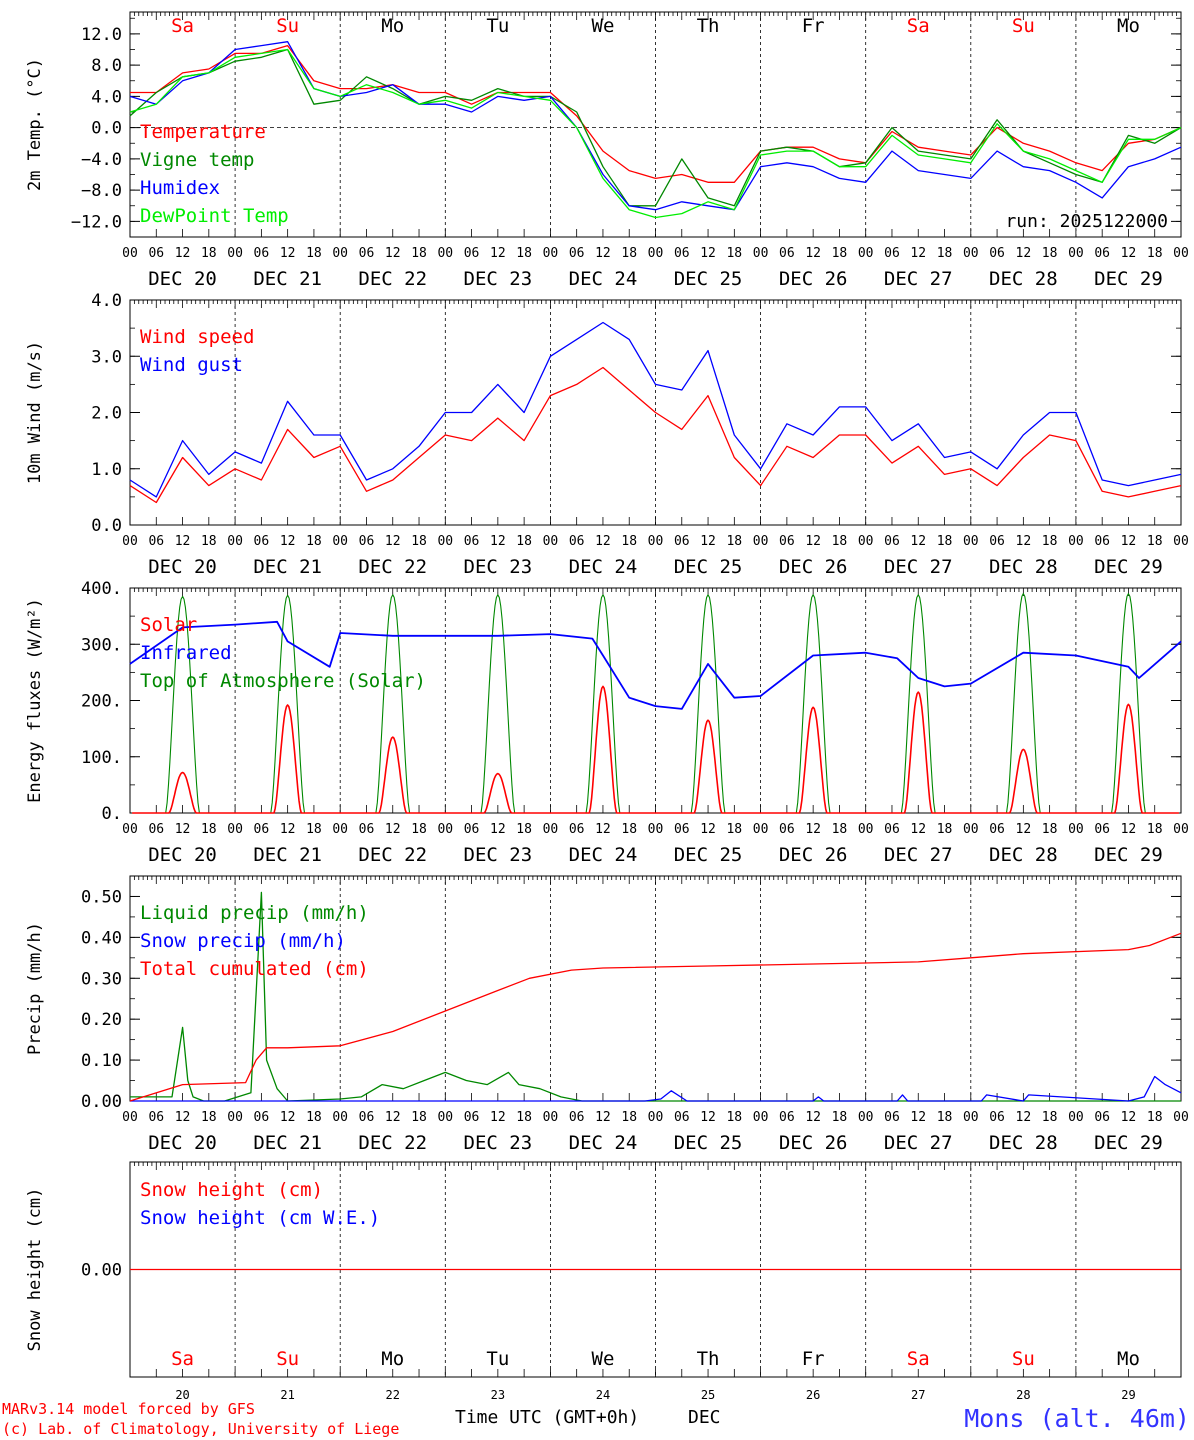 Image resolution: width=1194 pixels, height=1440 pixels. What do you see at coordinates (1128, 1395) in the screenshot?
I see `day-number: 29` at bounding box center [1128, 1395].